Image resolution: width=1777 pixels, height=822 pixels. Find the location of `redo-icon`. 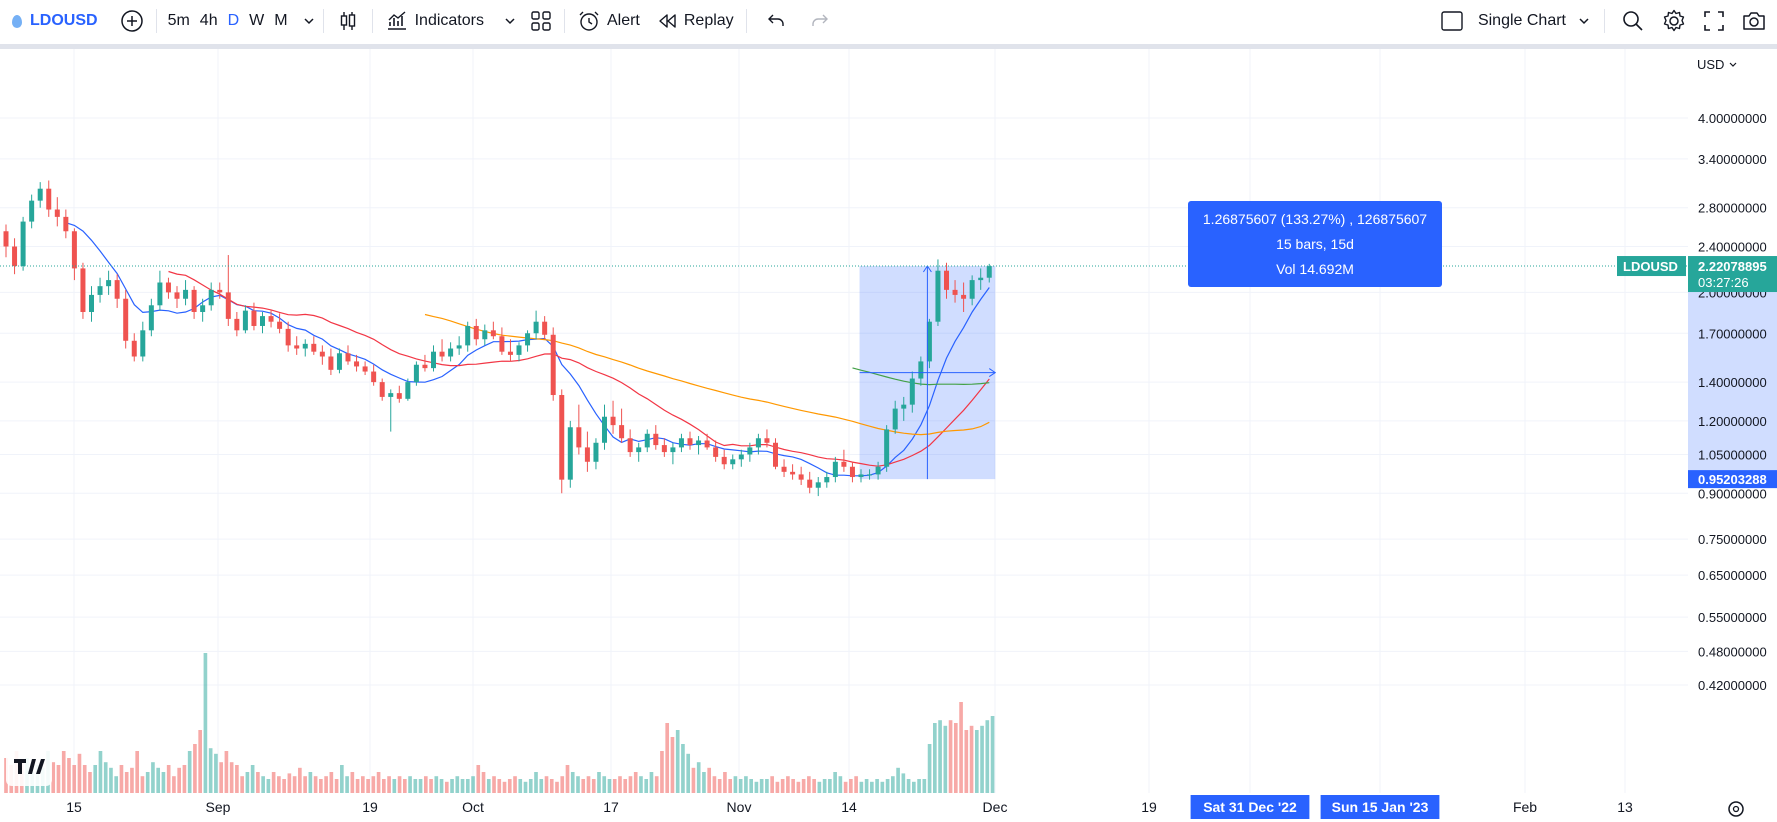

redo-icon is located at coordinates (819, 20).